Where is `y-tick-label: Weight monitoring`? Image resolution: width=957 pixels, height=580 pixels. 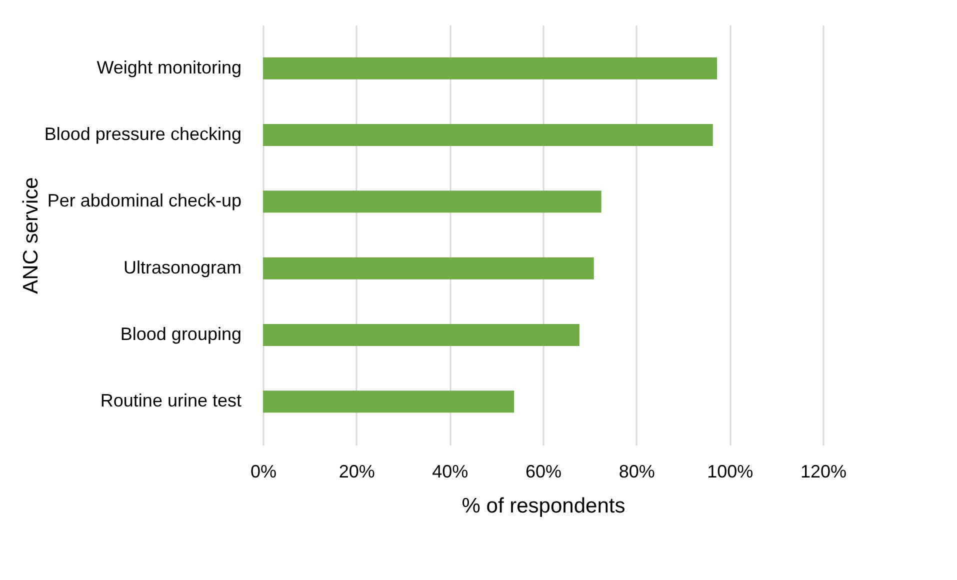 y-tick-label: Weight monitoring is located at coordinates (169, 67).